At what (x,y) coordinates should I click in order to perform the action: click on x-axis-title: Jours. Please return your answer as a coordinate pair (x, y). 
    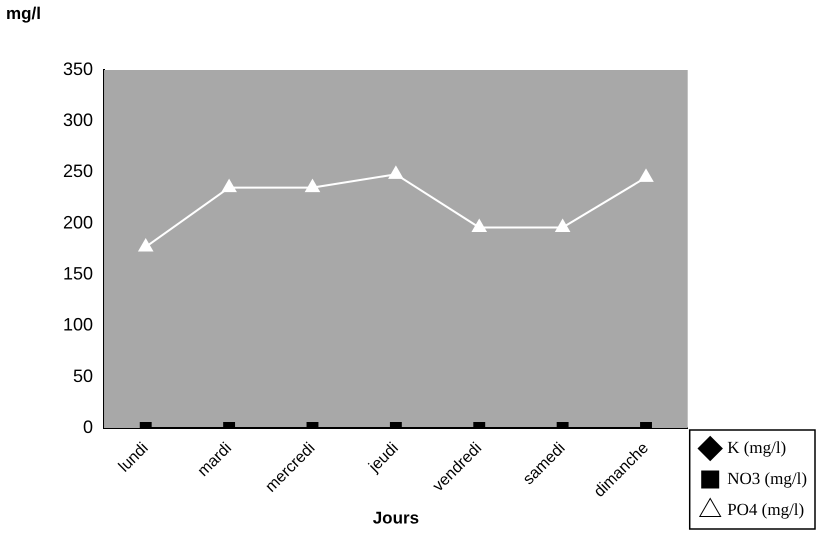
    Looking at the image, I should click on (396, 518).